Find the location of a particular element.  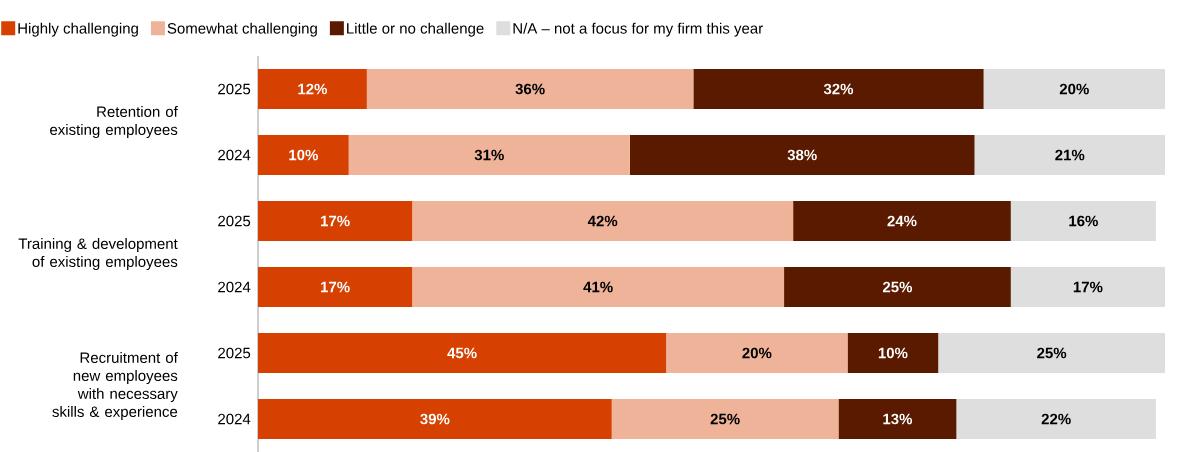

data-label: 24% is located at coordinates (902, 221).